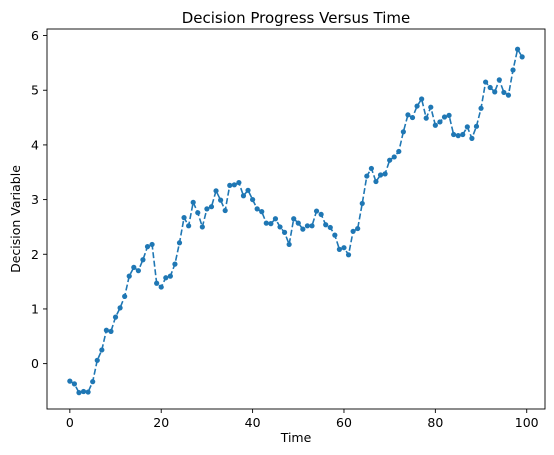 The image size is (554, 455). I want to click on y-tick-label: 6, so click(35, 35).